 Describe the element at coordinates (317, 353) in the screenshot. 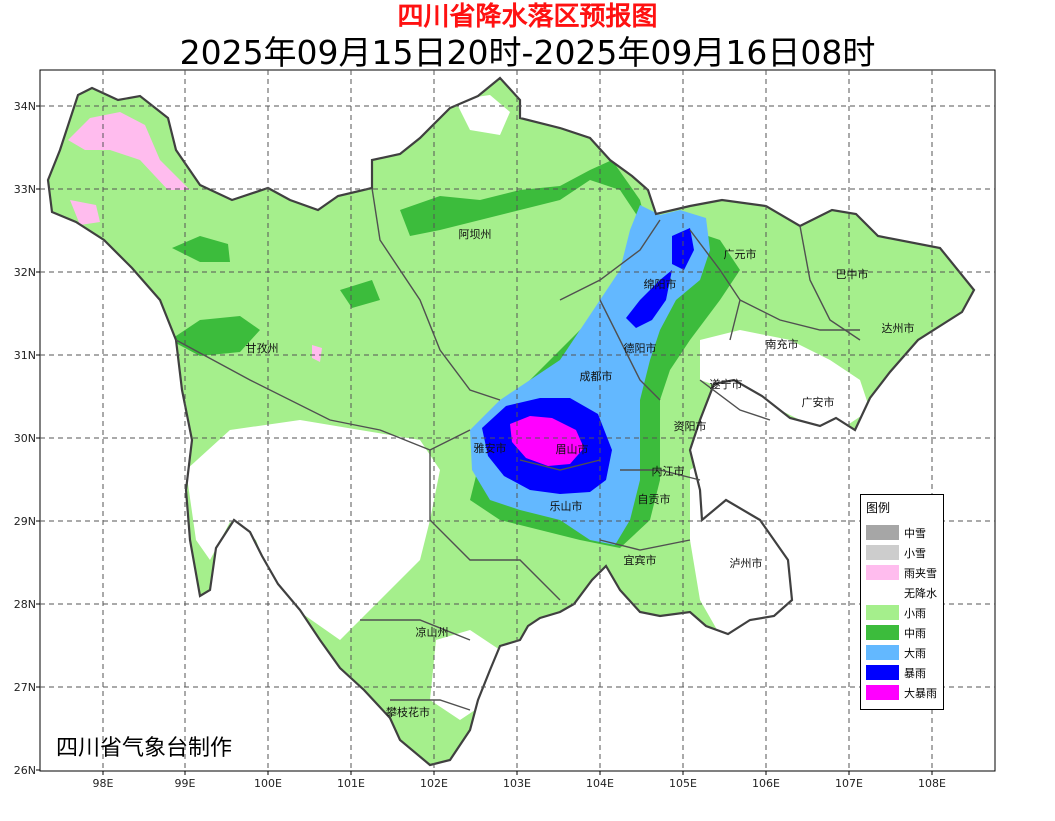

I see `sleet-area-ganzi` at that location.